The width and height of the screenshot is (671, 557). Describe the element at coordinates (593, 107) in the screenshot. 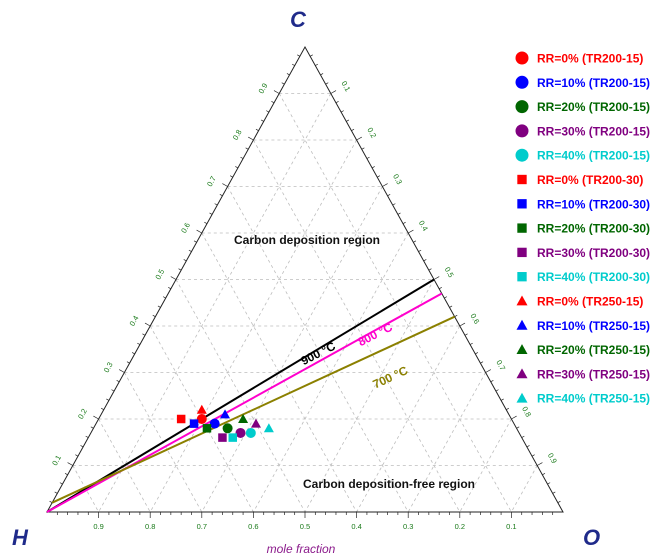

I see `legend-label: RR=20% (TR200-15)` at that location.